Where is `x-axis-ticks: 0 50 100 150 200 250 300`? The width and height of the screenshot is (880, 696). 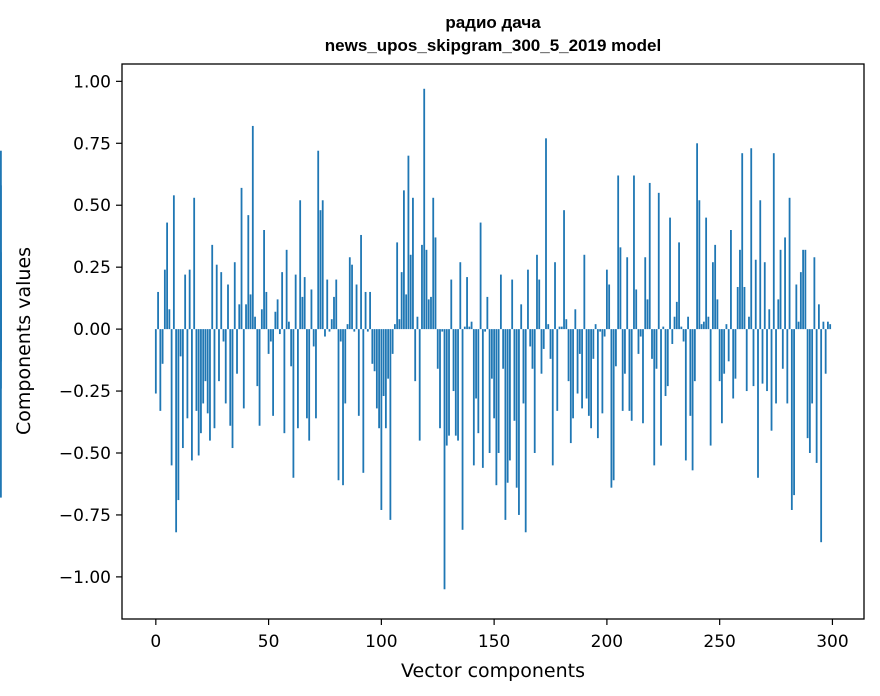 x-axis-ticks: 0 50 100 150 200 250 300 is located at coordinates (499, 635).